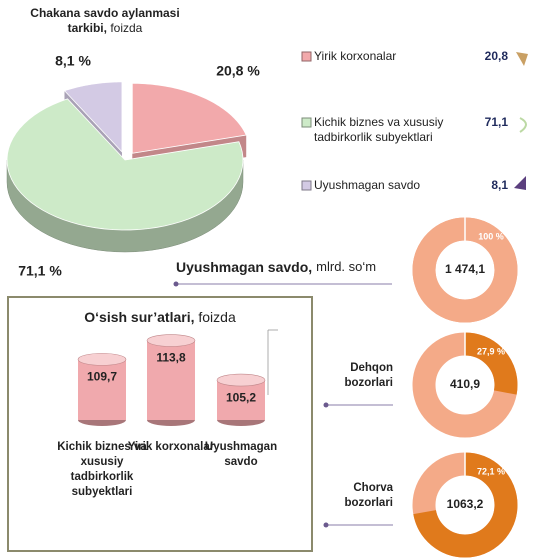 This screenshot has width=539, height=558. I want to click on category-label: Yirik korxonalar, so click(171, 447).